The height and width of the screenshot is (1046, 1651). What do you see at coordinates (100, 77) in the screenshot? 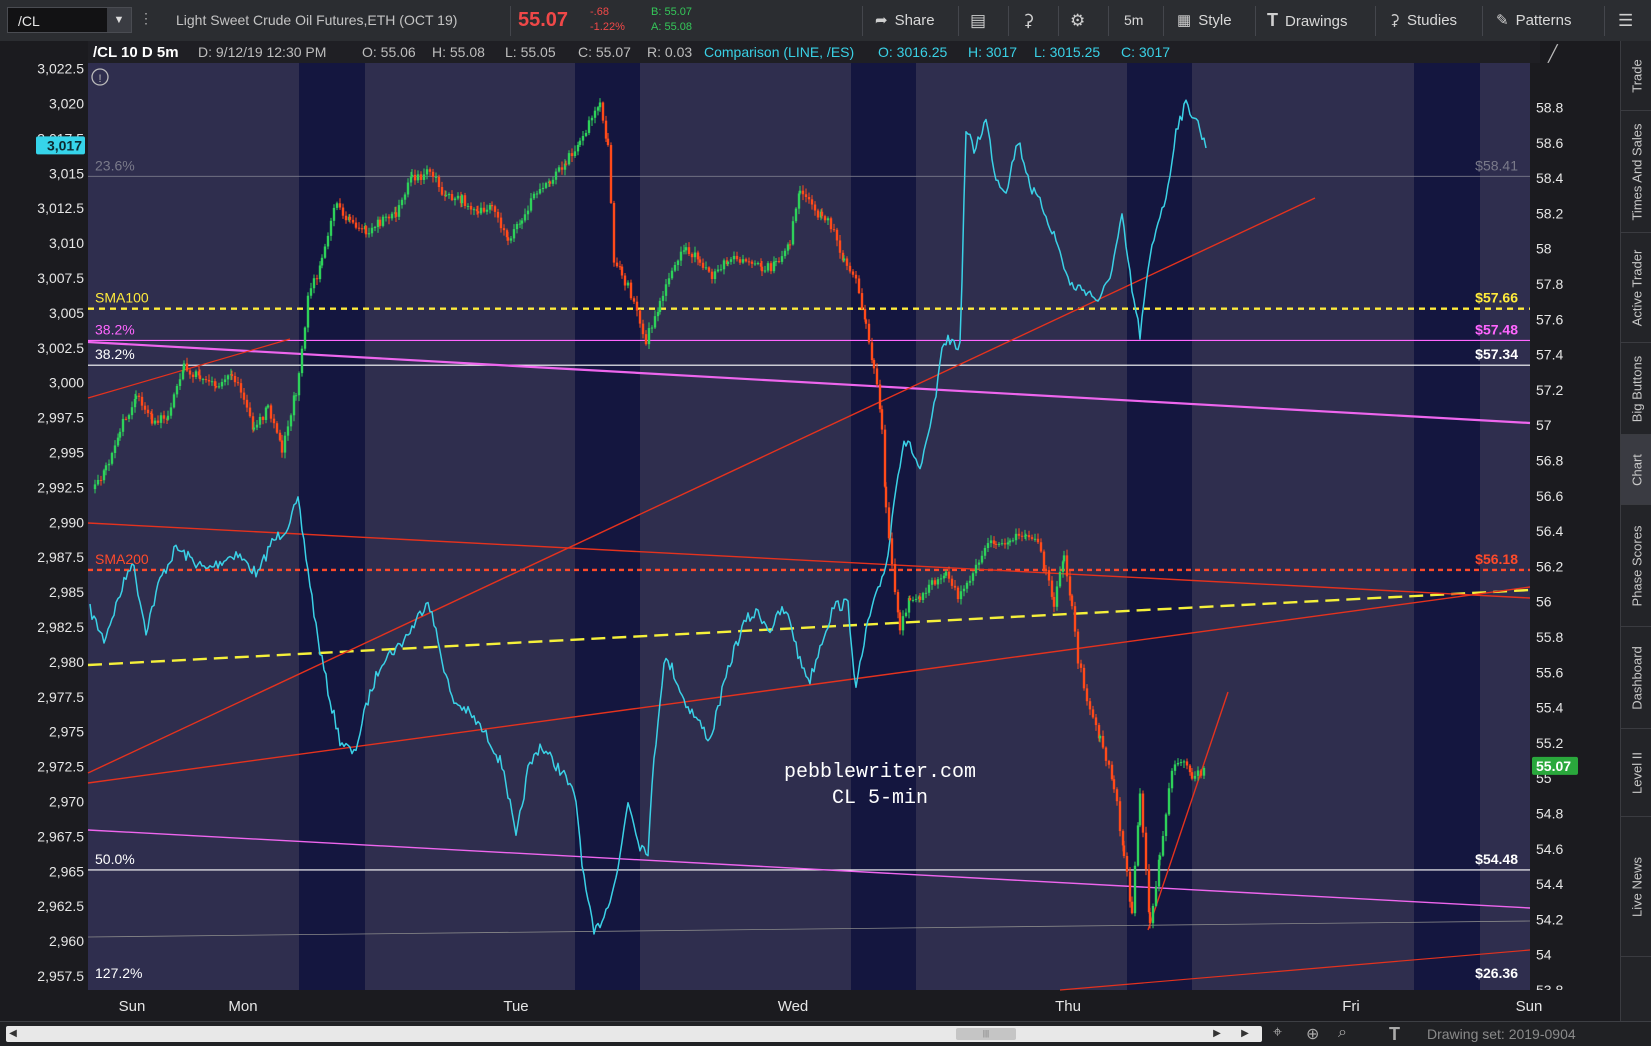
I see `alert-icon` at bounding box center [100, 77].